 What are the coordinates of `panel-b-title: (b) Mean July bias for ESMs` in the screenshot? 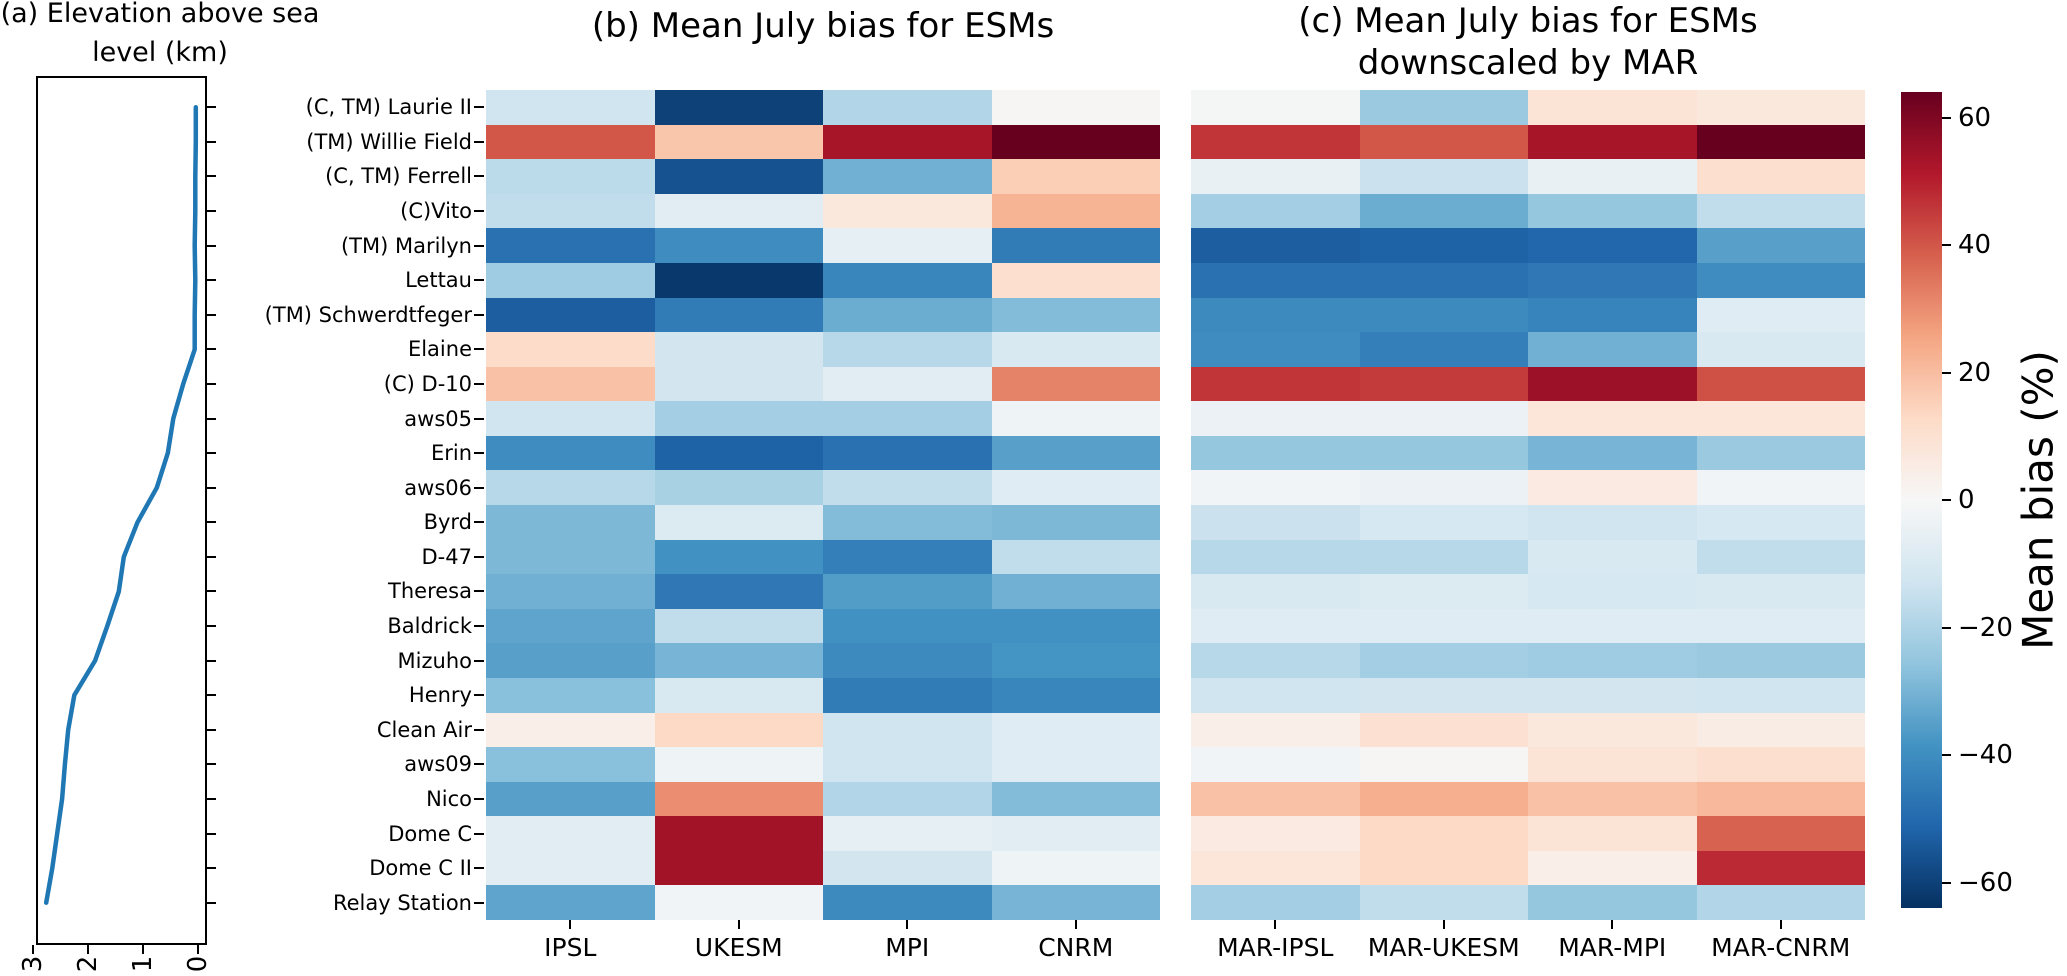 It's located at (823, 26).